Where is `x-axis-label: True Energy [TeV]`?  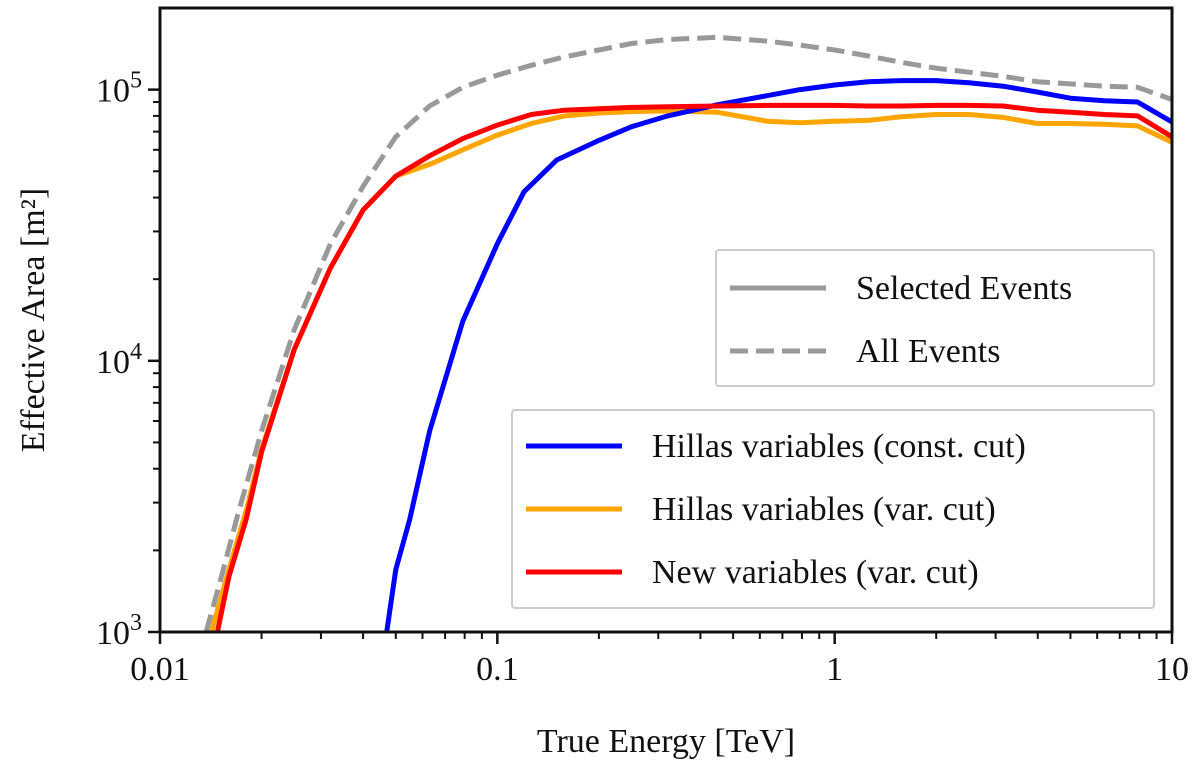 x-axis-label: True Energy [TeV] is located at coordinates (666, 741).